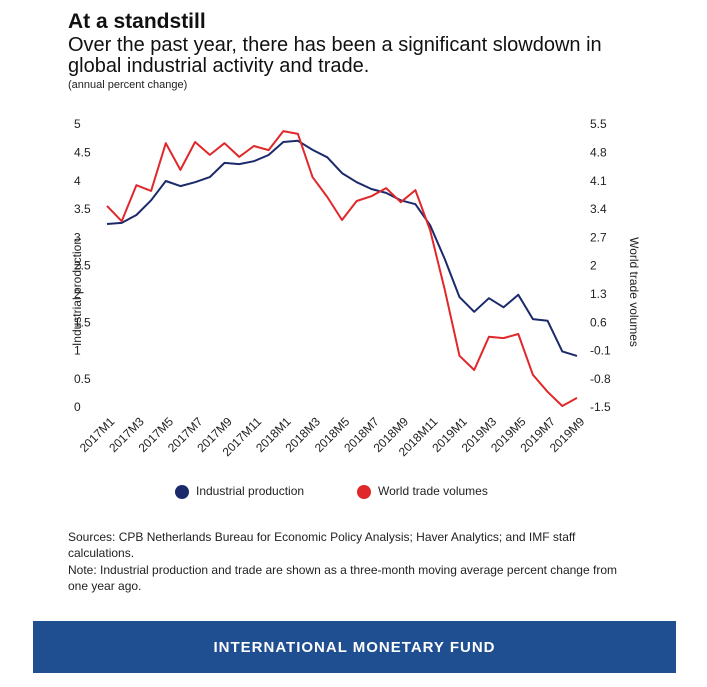 The width and height of the screenshot is (707, 687). Describe the element at coordinates (598, 237) in the screenshot. I see `y2-tick-label: 2.7` at that location.